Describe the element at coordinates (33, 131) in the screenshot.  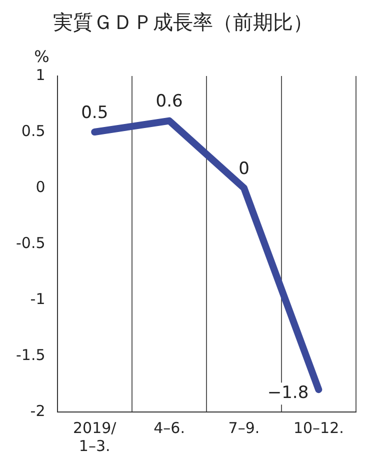
I see `y-tick-label: 0.5` at that location.